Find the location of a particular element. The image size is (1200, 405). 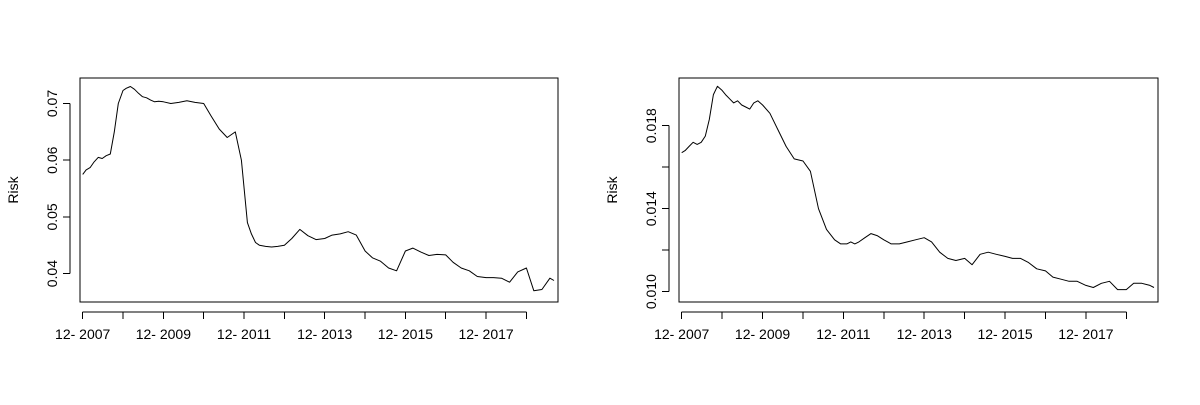

y-tick-label: 0.018 is located at coordinates (651, 125).